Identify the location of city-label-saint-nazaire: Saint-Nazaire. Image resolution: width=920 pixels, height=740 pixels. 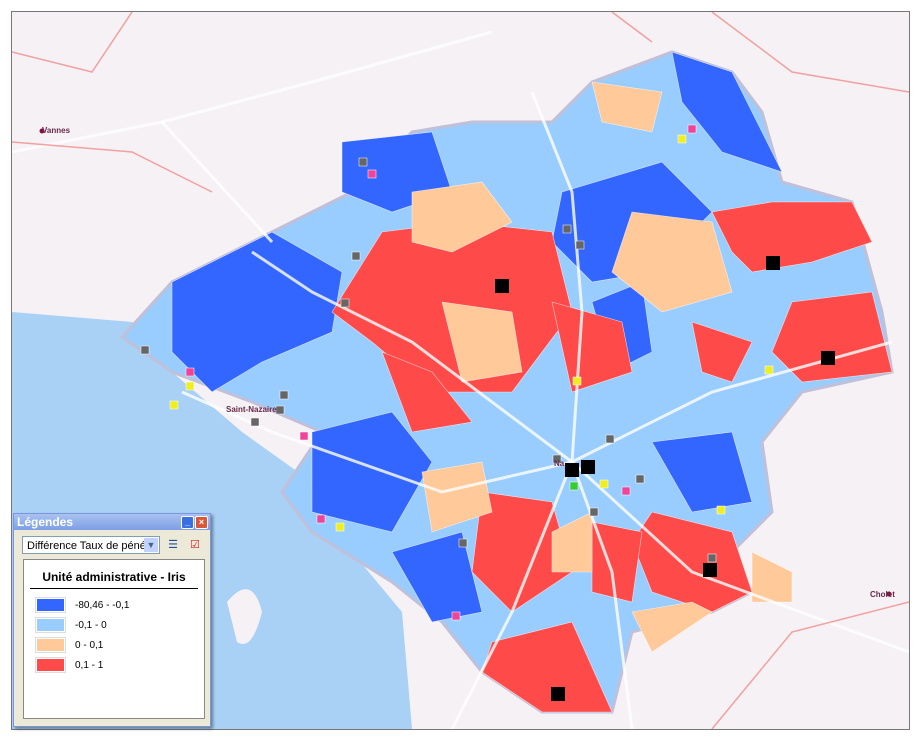
(251, 409).